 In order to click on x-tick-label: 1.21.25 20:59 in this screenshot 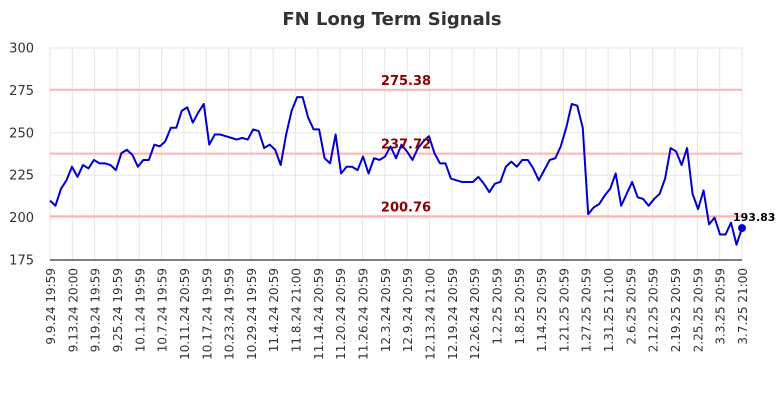, I will do `click(564, 310)`.